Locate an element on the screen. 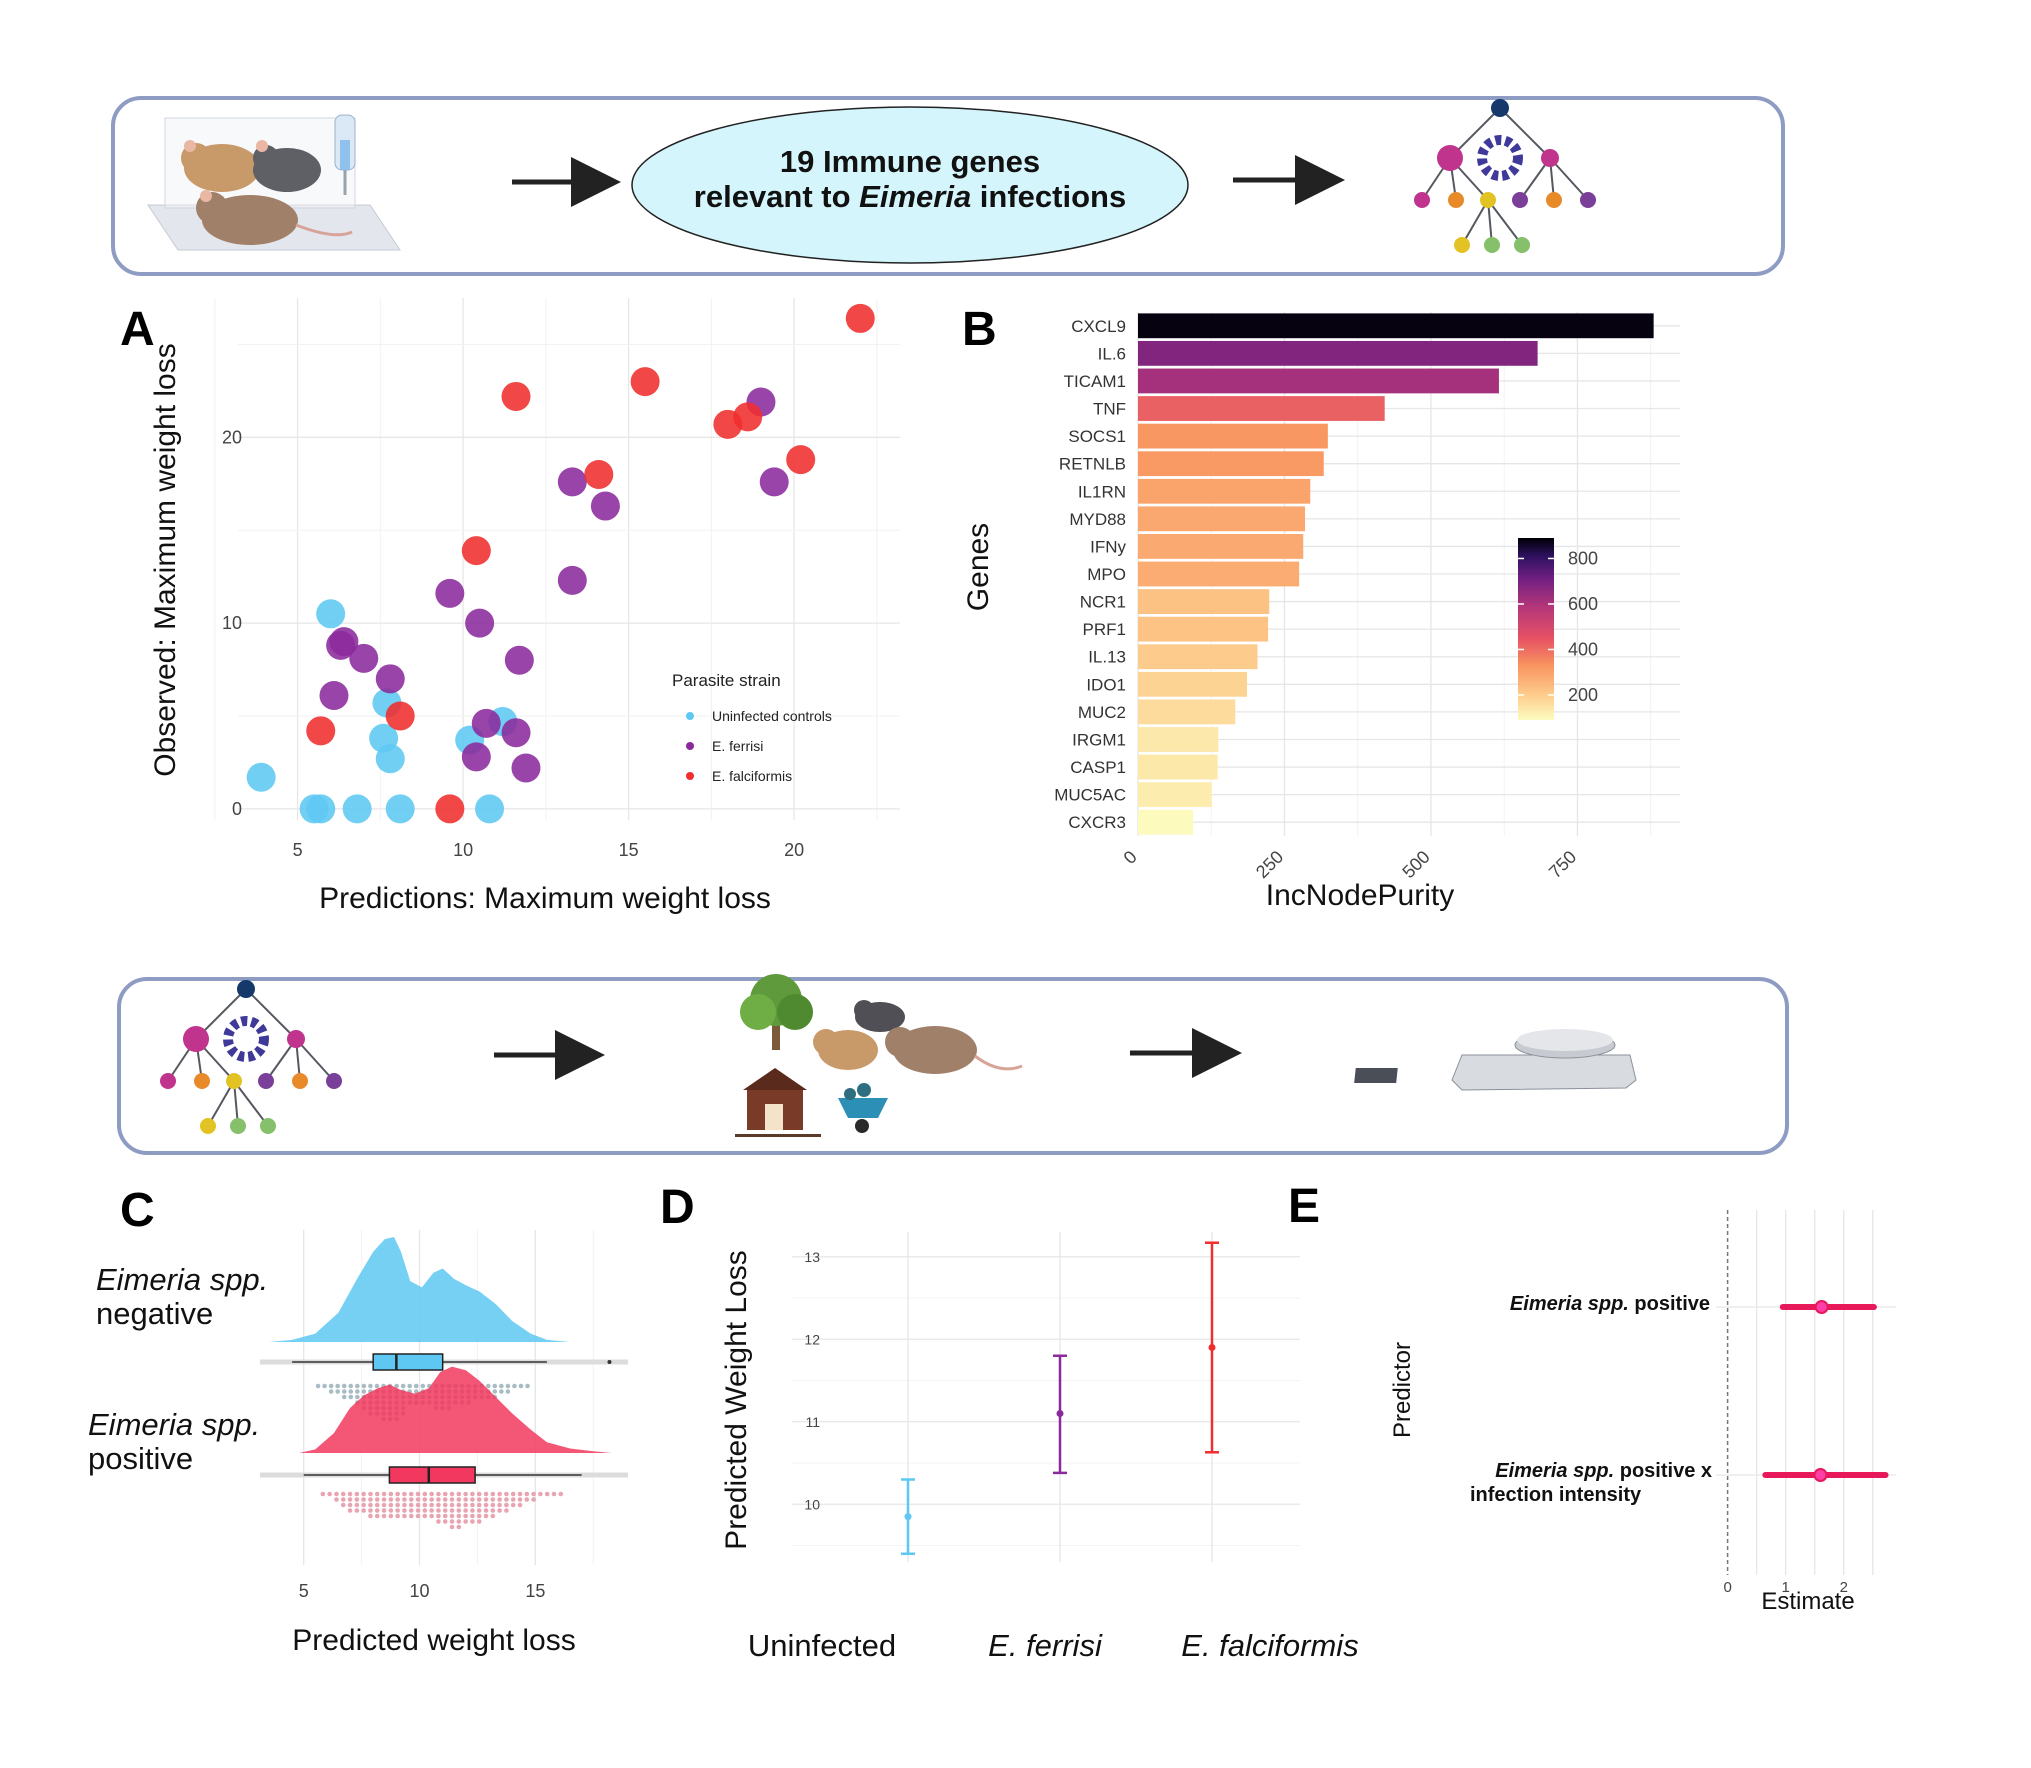 This screenshot has height=1768, width=2031. gene-label: PRF1 is located at coordinates (1104, 629).